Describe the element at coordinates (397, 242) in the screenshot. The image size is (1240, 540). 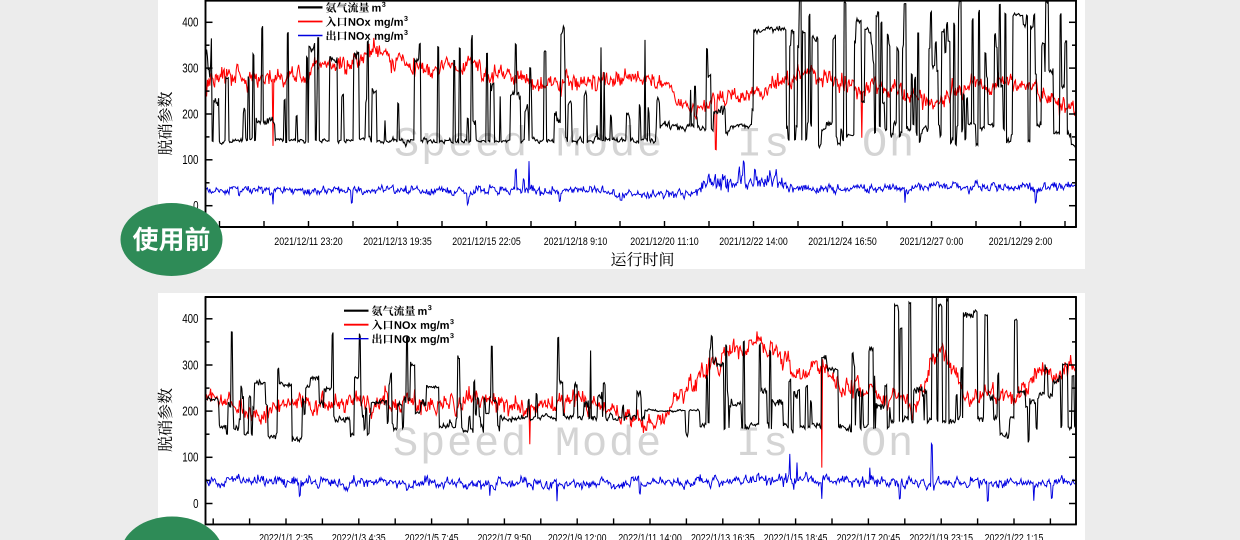
I see `svg-text: 2021/12/13 19:35` at that location.